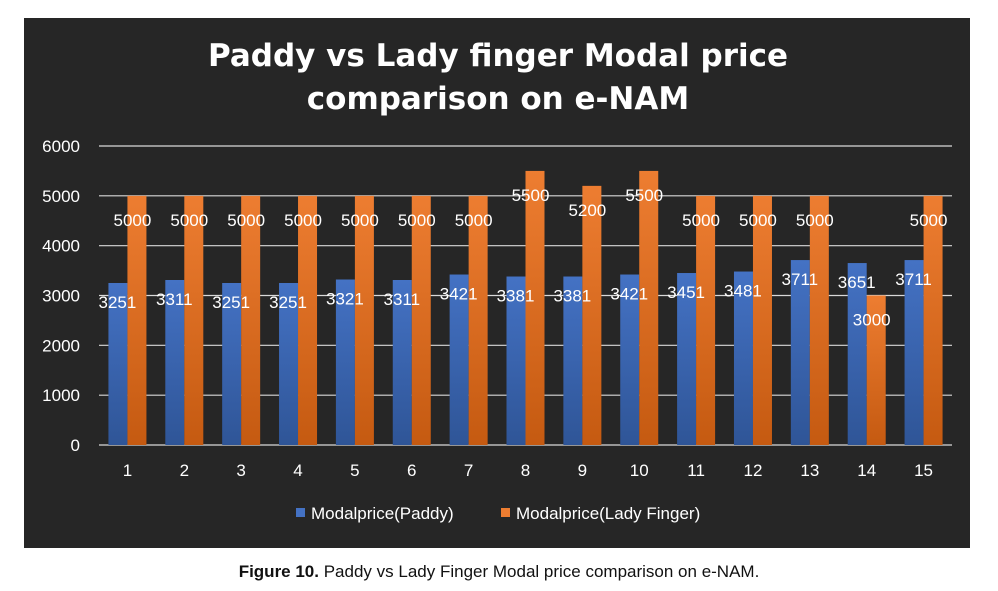 The image size is (998, 591). What do you see at coordinates (61, 395) in the screenshot?
I see `y-tick-label: 1000` at bounding box center [61, 395].